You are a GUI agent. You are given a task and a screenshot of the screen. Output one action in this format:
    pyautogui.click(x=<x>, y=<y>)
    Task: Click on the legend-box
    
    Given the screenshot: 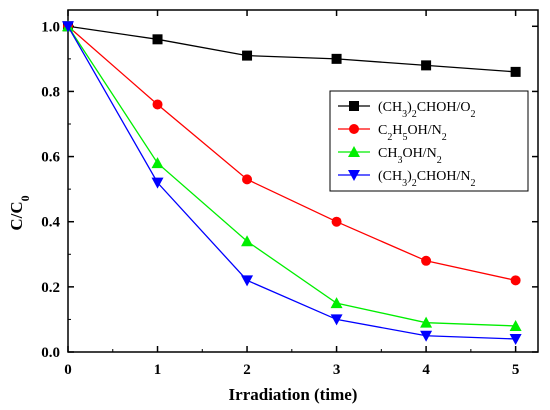 What is the action you would take?
    pyautogui.click(x=429, y=141)
    